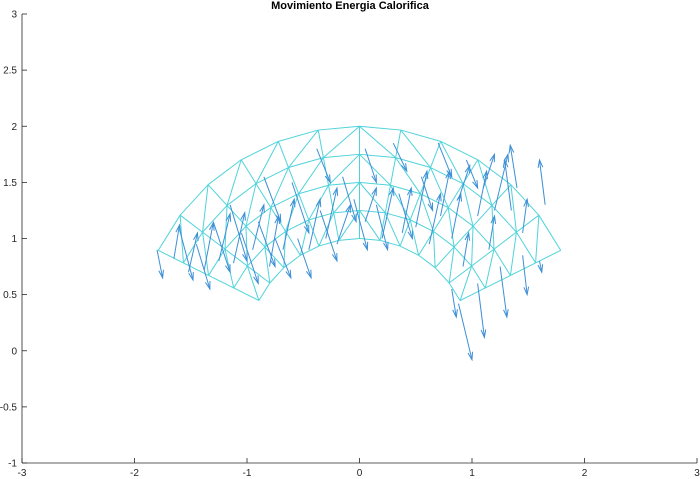 The image size is (700, 479). What do you see at coordinates (247, 473) in the screenshot?
I see `x-tick-label: -1` at bounding box center [247, 473].